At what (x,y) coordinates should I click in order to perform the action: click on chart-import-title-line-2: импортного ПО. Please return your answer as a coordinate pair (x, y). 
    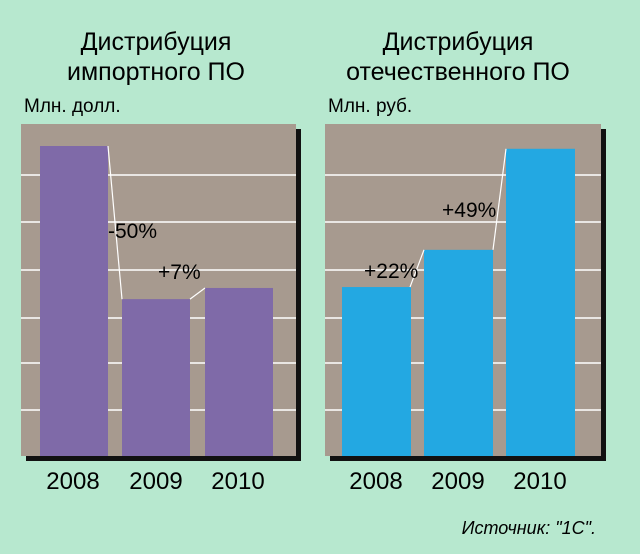
    Looking at the image, I should click on (156, 72).